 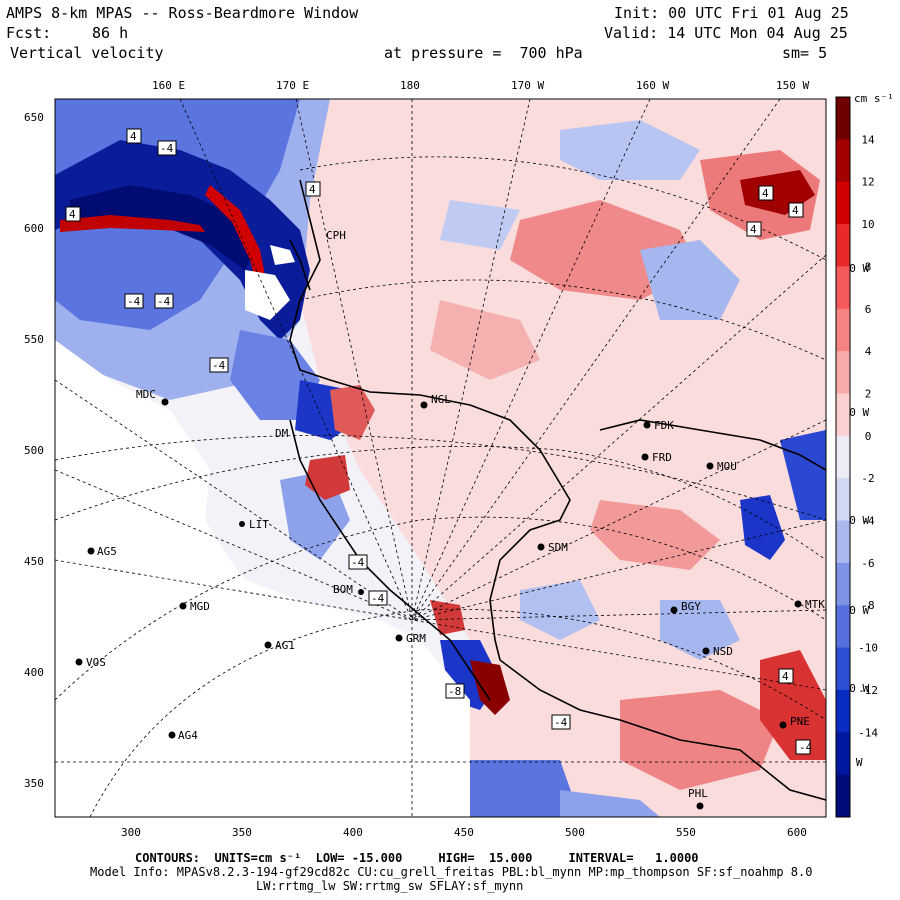 I want to click on x-tick-label: 400, so click(x=353, y=832).